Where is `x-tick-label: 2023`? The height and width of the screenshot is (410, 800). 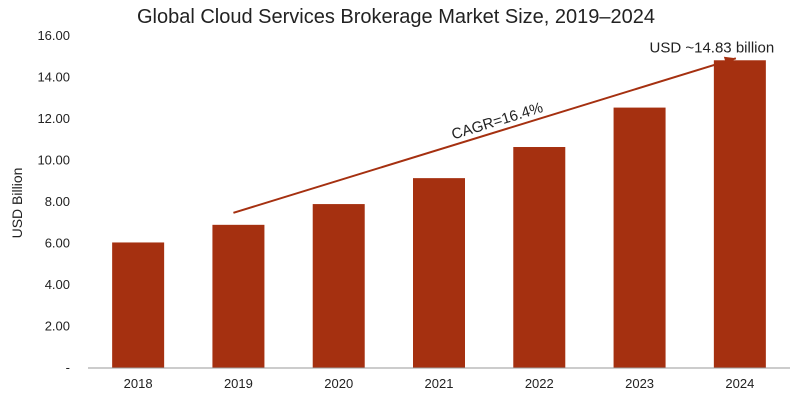 x-tick-label: 2023 is located at coordinates (639, 383).